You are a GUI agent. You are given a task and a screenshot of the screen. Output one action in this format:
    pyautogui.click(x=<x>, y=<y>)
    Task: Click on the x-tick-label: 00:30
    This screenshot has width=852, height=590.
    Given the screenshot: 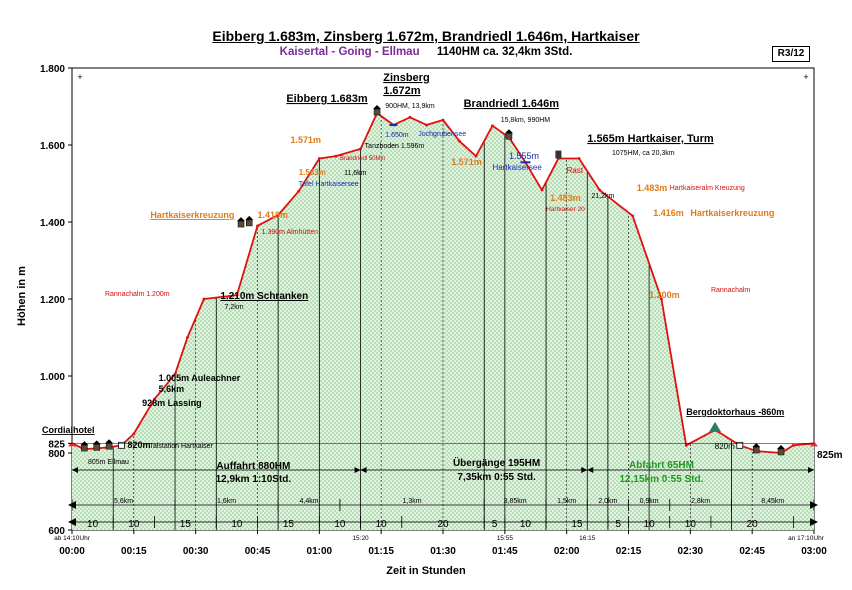 What is the action you would take?
    pyautogui.click(x=196, y=551)
    